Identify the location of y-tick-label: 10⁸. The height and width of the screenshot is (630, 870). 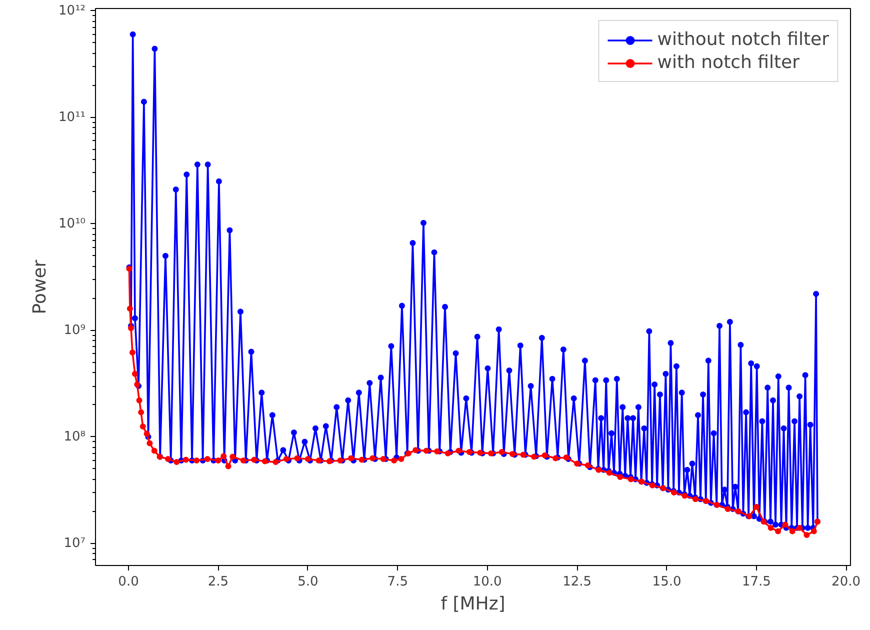
(75, 436).